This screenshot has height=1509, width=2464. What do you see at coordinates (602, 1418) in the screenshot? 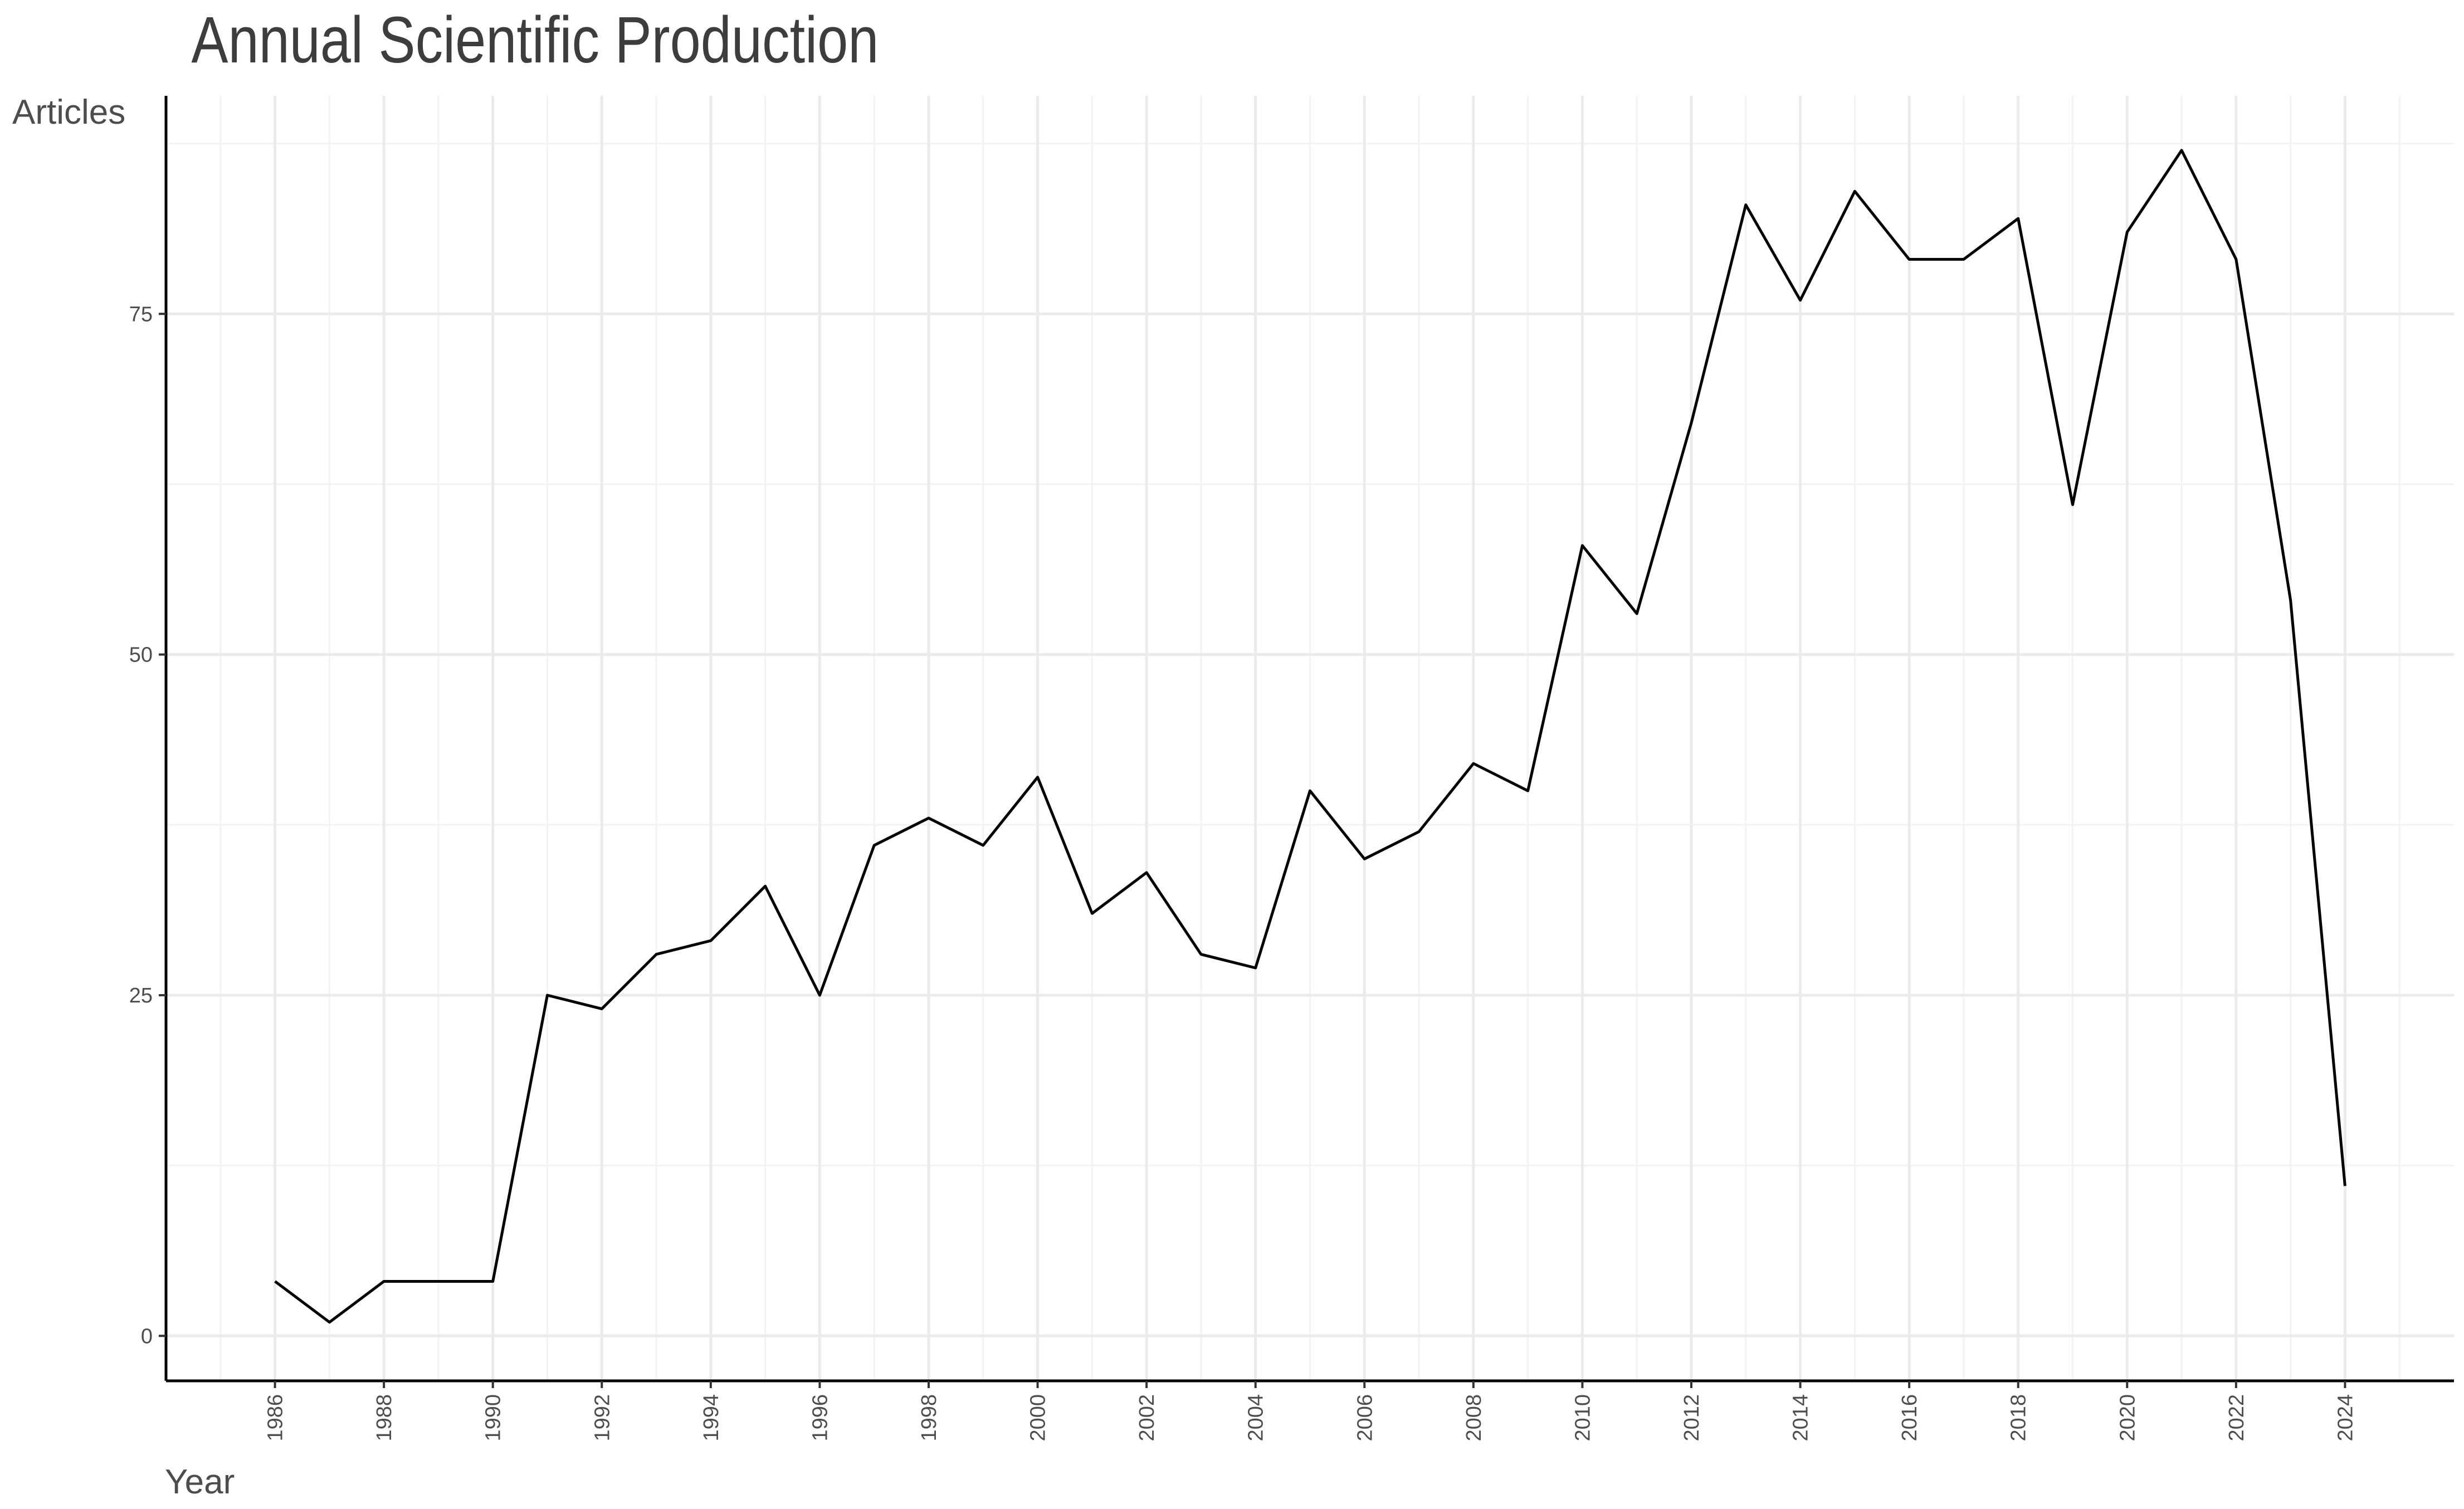
I see `x-tick-label: 1992` at bounding box center [602, 1418].